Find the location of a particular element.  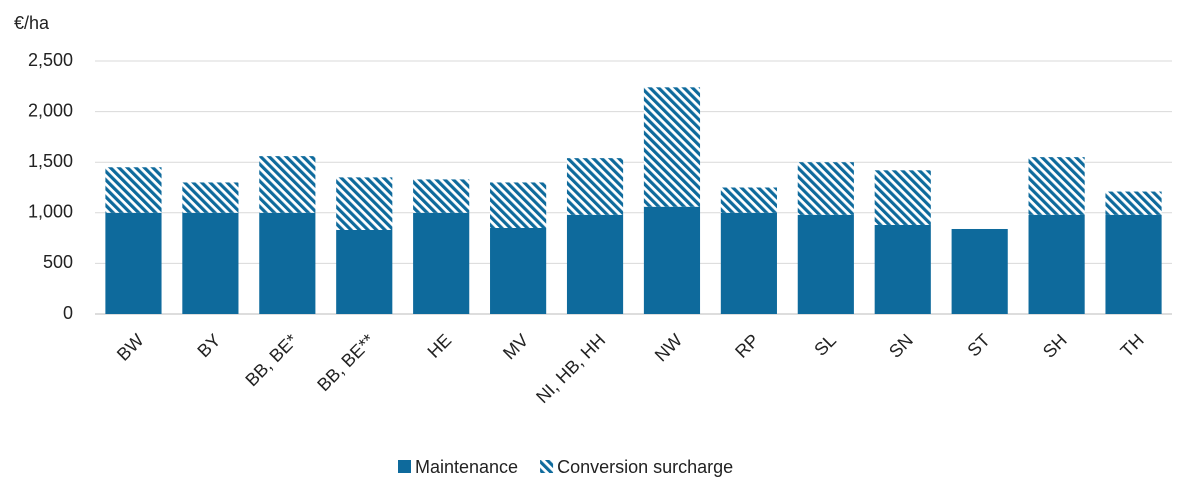

x-tick-label: BB, BE** is located at coordinates (345, 362).